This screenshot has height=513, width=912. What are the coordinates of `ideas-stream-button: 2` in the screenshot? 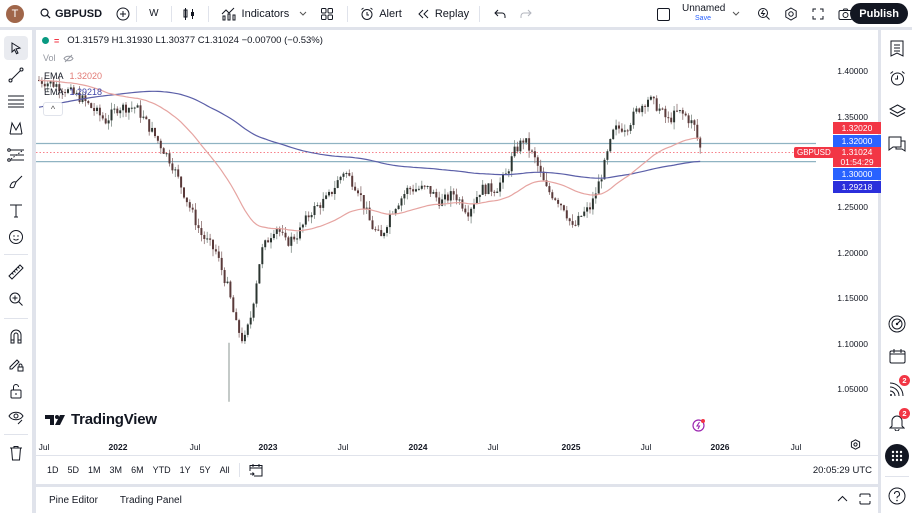 It's located at (898, 387).